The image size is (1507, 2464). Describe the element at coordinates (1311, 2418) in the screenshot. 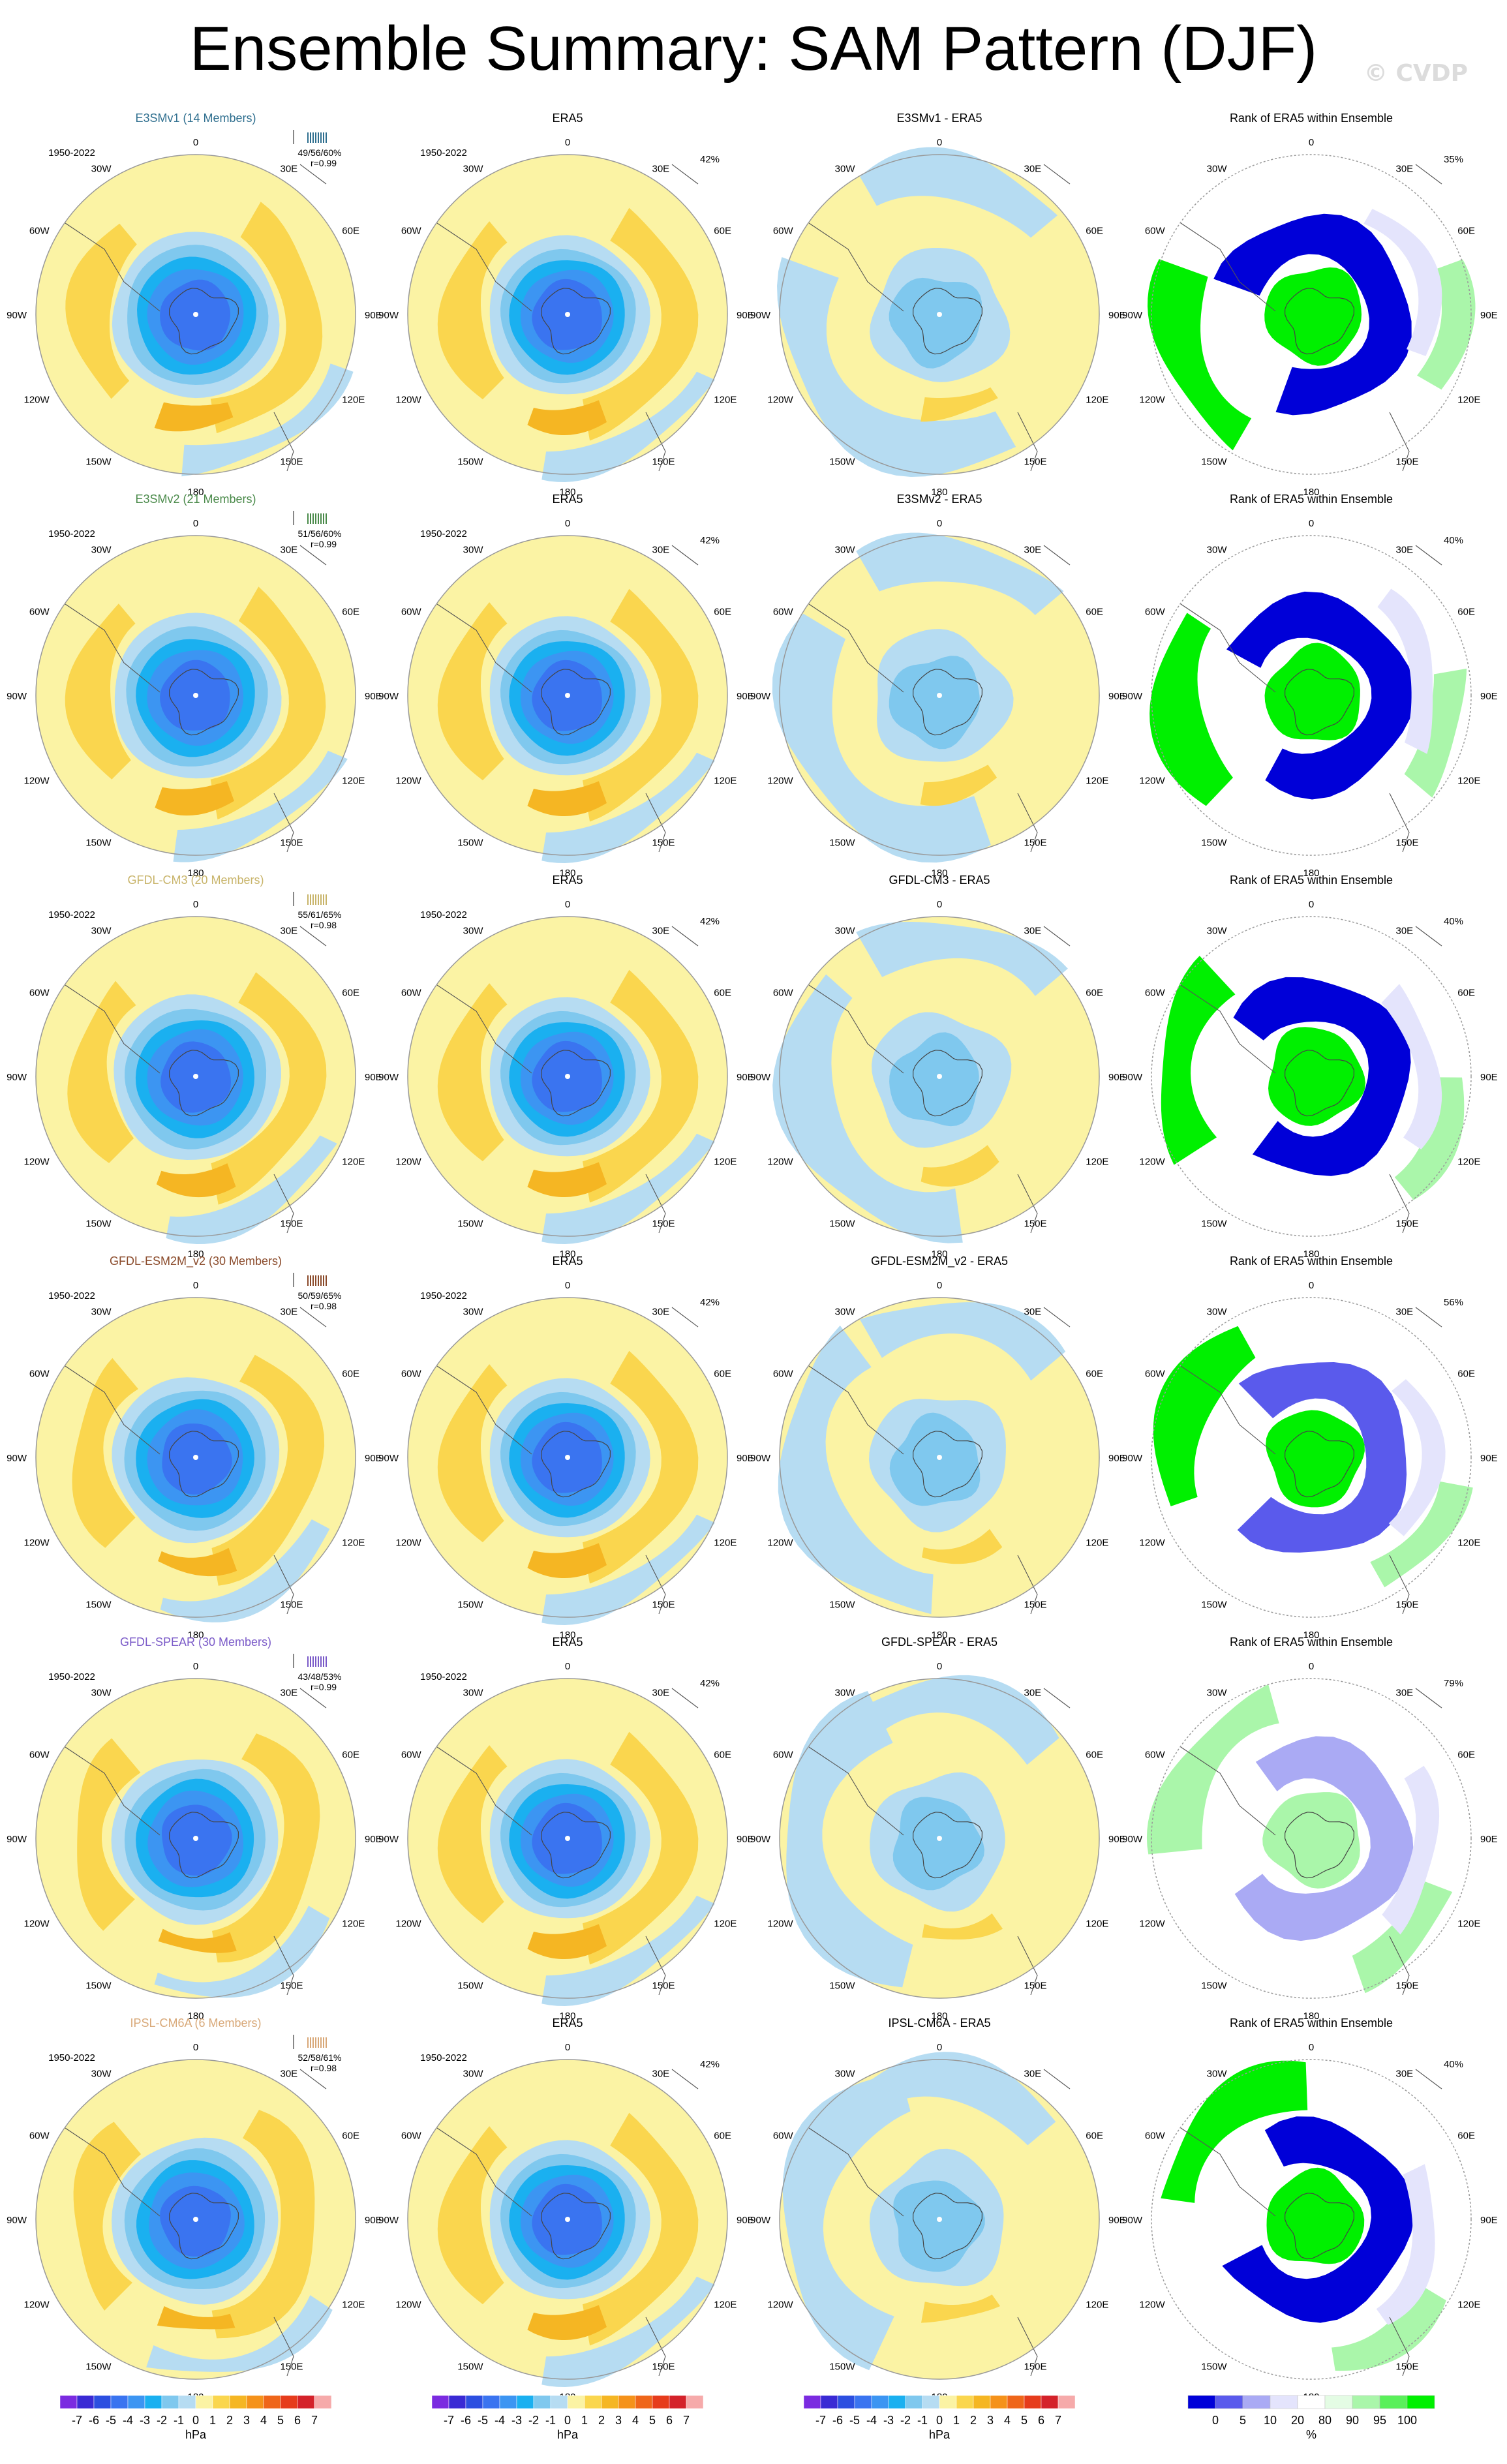

I see `rank-colorbar: 0 5 10 20 80 90 95 100%` at that location.